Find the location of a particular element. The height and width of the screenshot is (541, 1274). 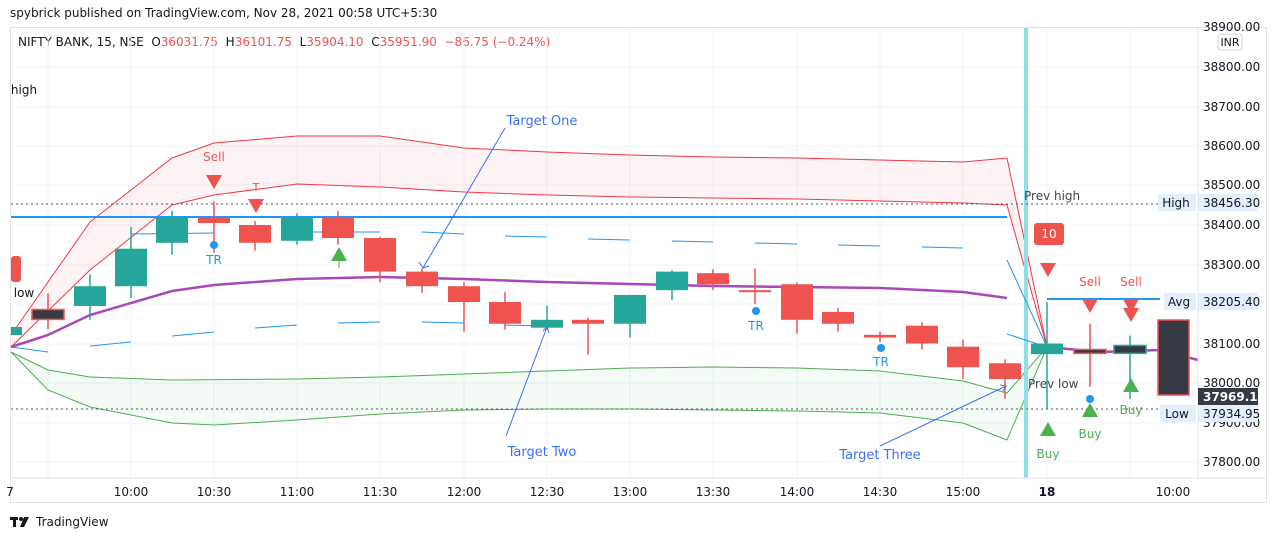

currency-button is located at coordinates (1230, 42).